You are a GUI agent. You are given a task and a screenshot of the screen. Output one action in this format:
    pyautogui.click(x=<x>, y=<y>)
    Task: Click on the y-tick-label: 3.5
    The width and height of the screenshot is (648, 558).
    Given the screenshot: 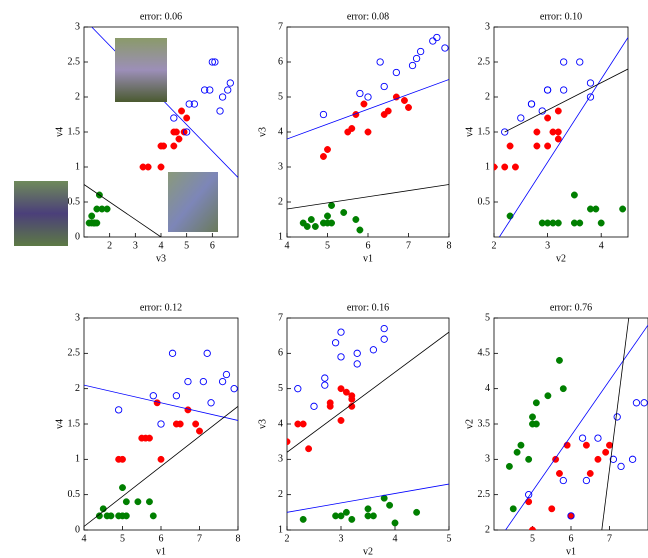 What is the action you would take?
    pyautogui.click(x=484, y=423)
    